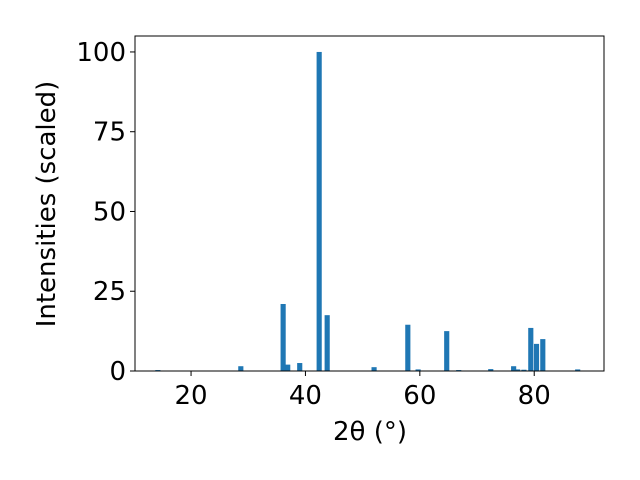 The image size is (640, 480). Describe the element at coordinates (101, 53) in the screenshot. I see `y-tick-label: 100` at that location.